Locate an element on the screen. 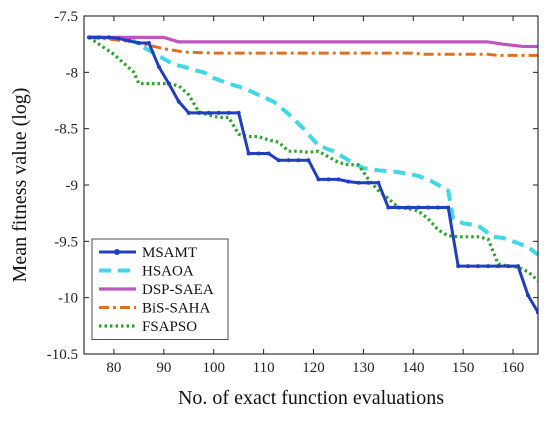  legend-item: HSAOA is located at coordinates (146, 272).